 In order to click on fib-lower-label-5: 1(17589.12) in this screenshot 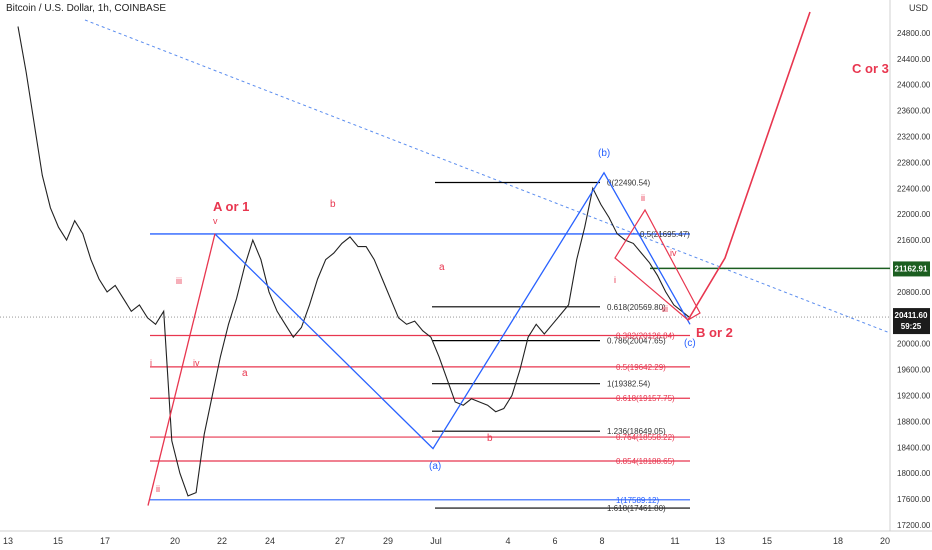, I will do `click(637, 500)`.